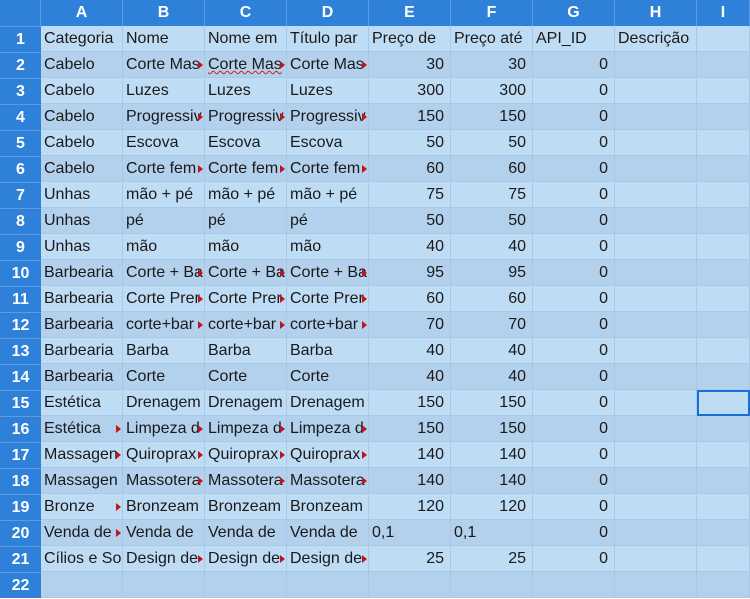 This screenshot has height=599, width=750. Describe the element at coordinates (328, 169) in the screenshot. I see `cell-d6: Corte fem` at that location.